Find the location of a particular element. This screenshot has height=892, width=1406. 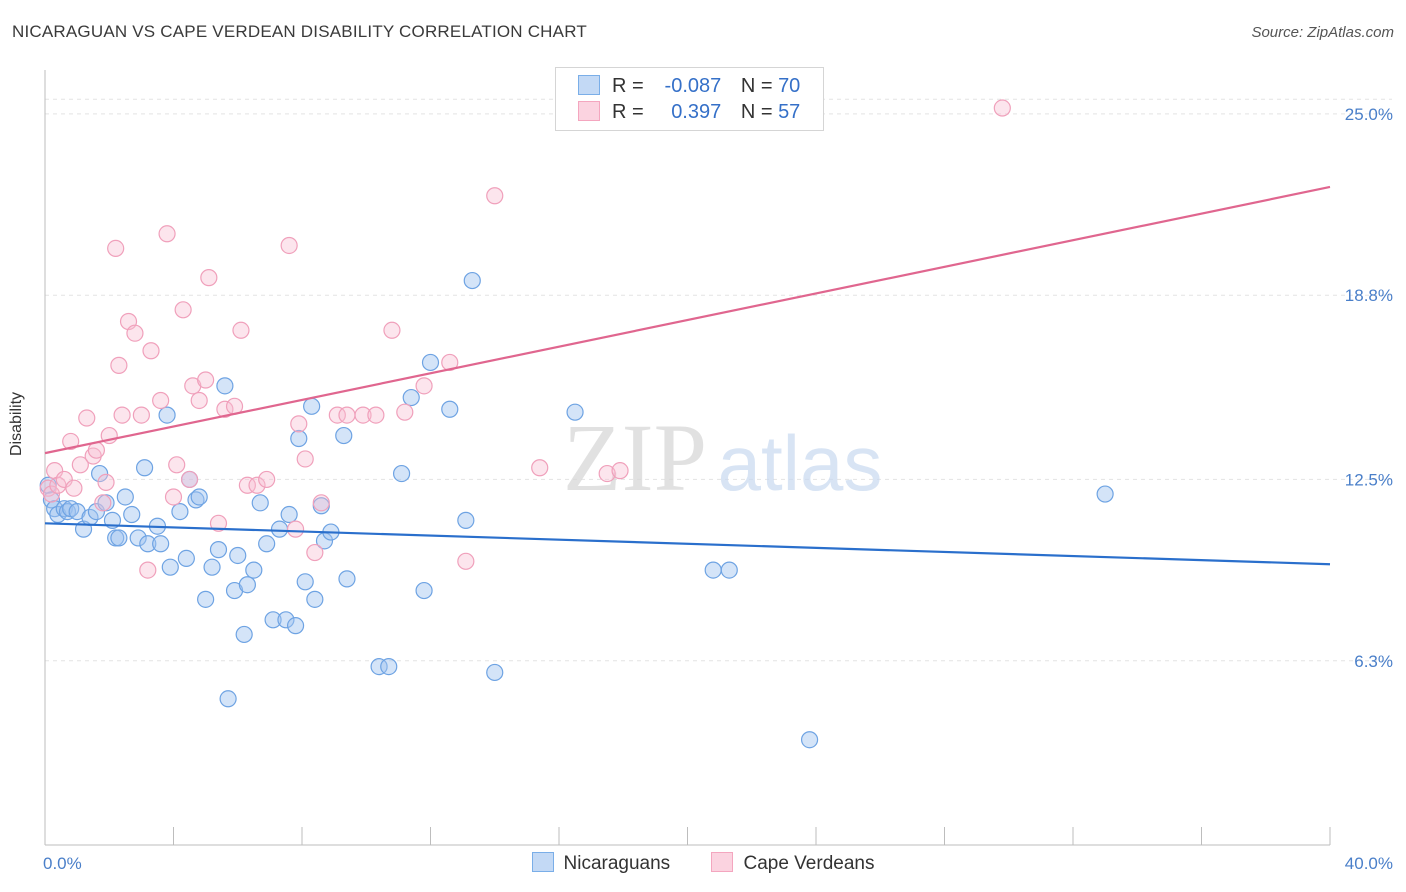

trend-line-nicaraguans is located at coordinates (687, 544).